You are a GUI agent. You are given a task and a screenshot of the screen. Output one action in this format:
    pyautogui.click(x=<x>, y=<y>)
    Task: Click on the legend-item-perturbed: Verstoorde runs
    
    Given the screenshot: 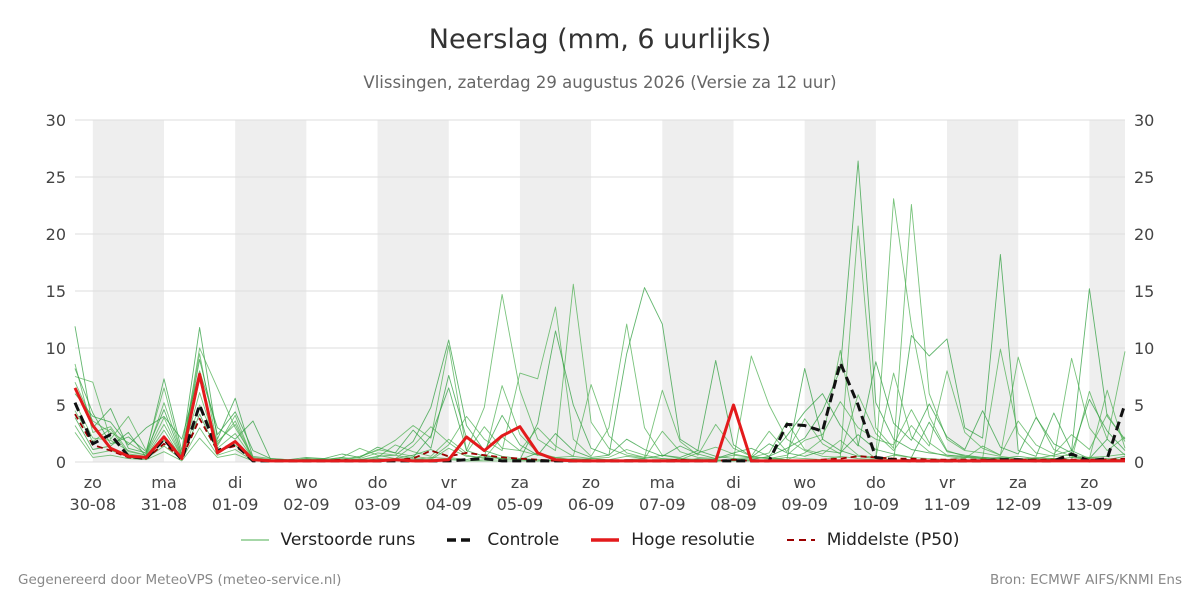 What is the action you would take?
    pyautogui.click(x=328, y=540)
    